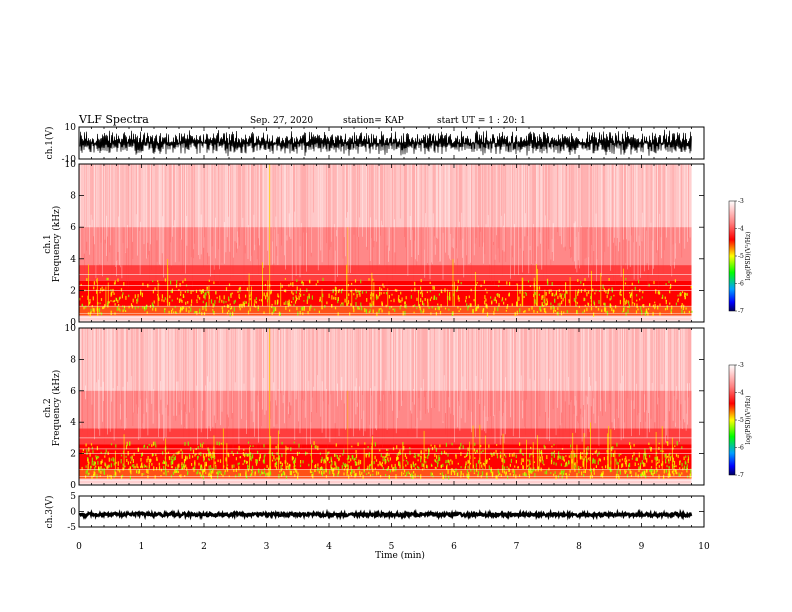  Describe the element at coordinates (142, 547) in the screenshot. I see `x-tick-label: 1` at that location.